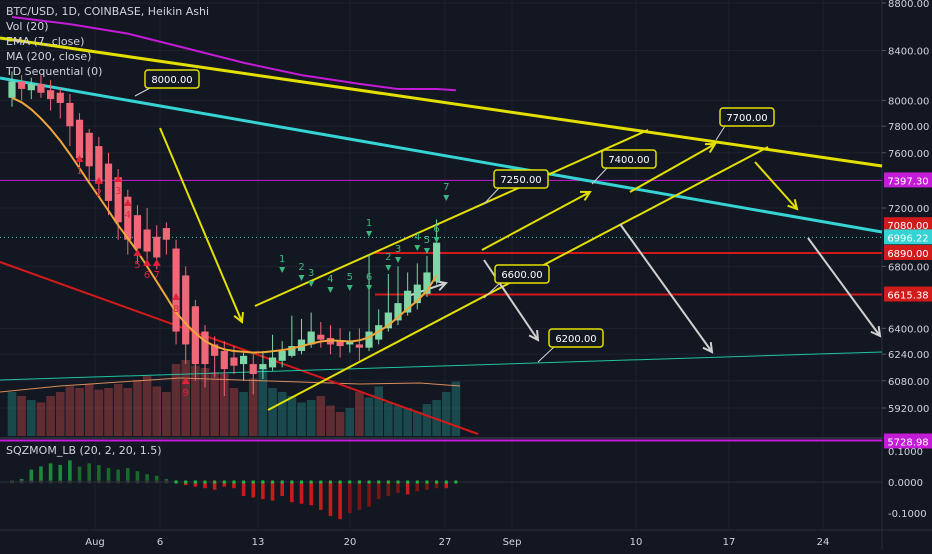 Image resolution: width=932 pixels, height=554 pixels. I want to click on td-sell-count: 5, so click(137, 265).